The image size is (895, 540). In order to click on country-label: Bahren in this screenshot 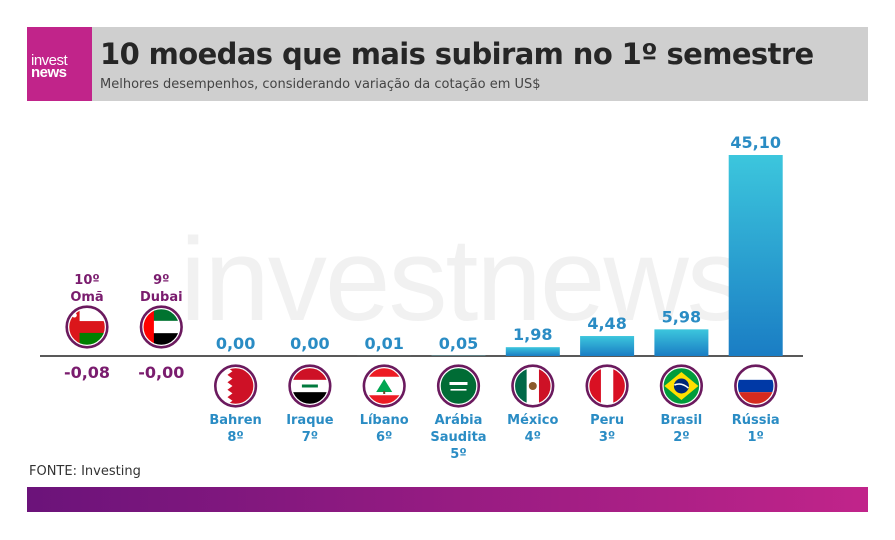, I will do `click(235, 420)`.